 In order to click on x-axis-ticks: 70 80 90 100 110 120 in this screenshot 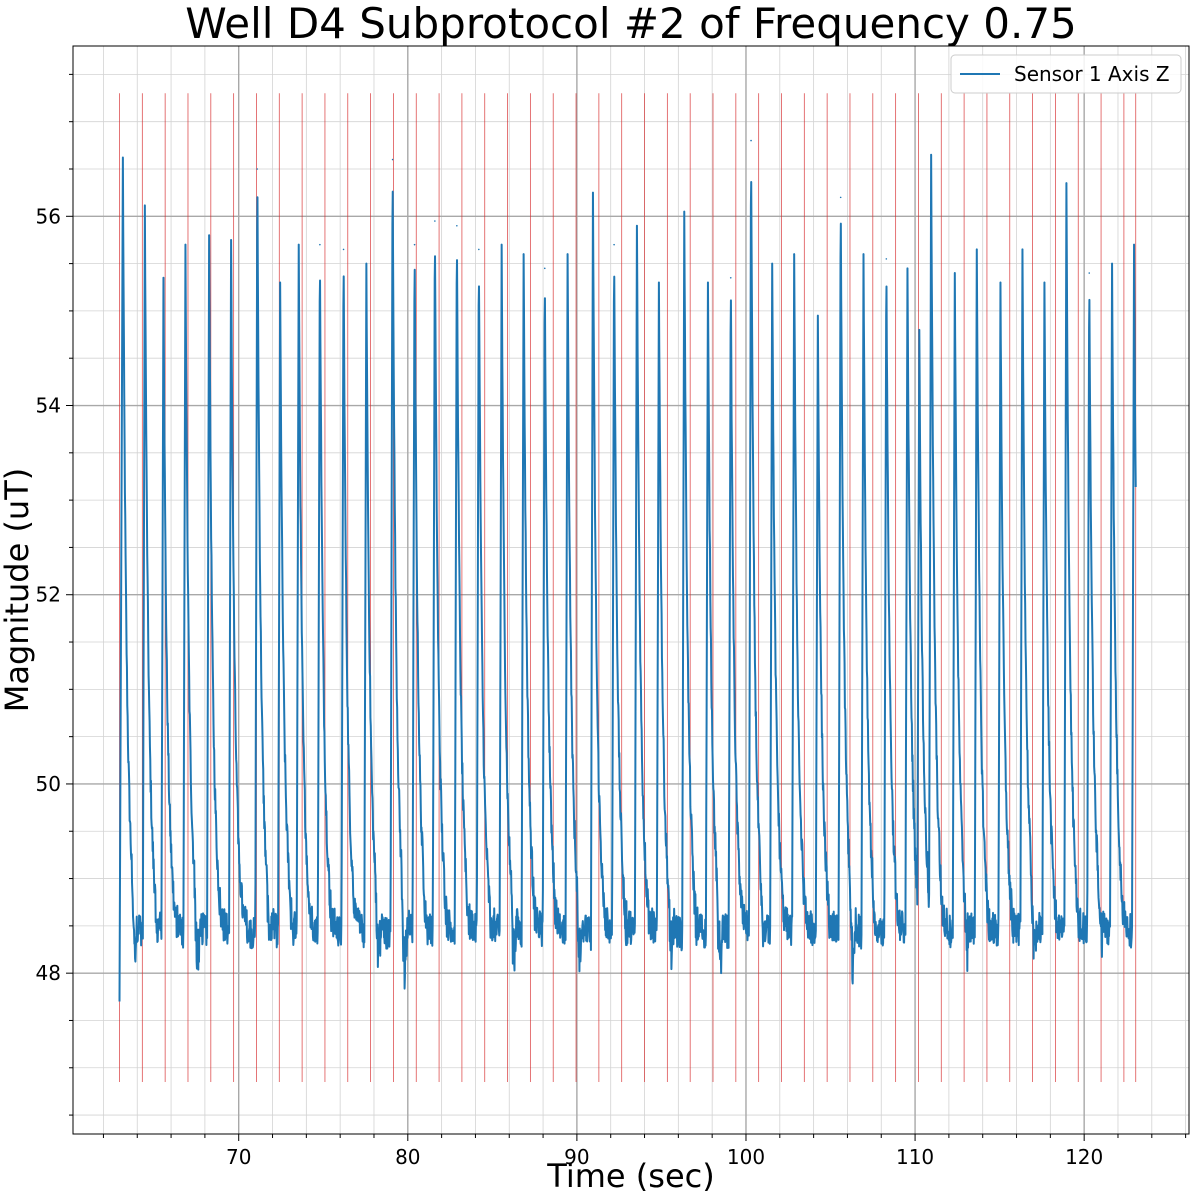, I will do `click(644, 1151)`.